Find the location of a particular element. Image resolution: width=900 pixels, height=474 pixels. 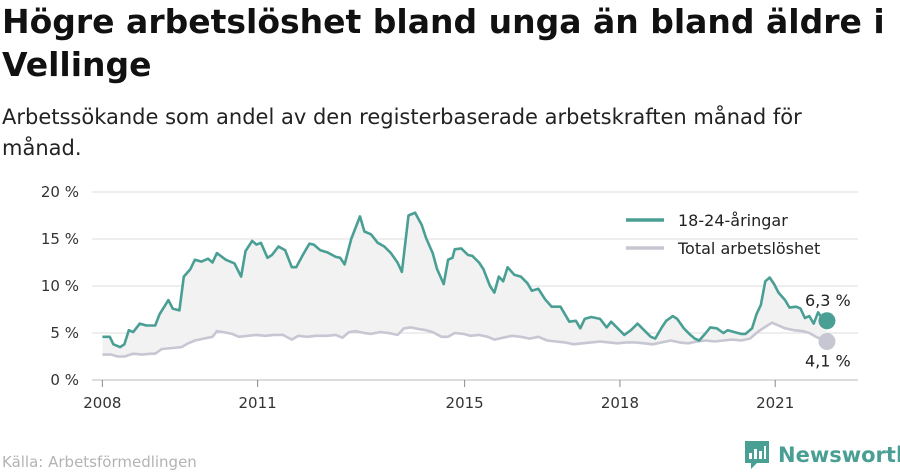

end-dot-total is located at coordinates (827, 341).